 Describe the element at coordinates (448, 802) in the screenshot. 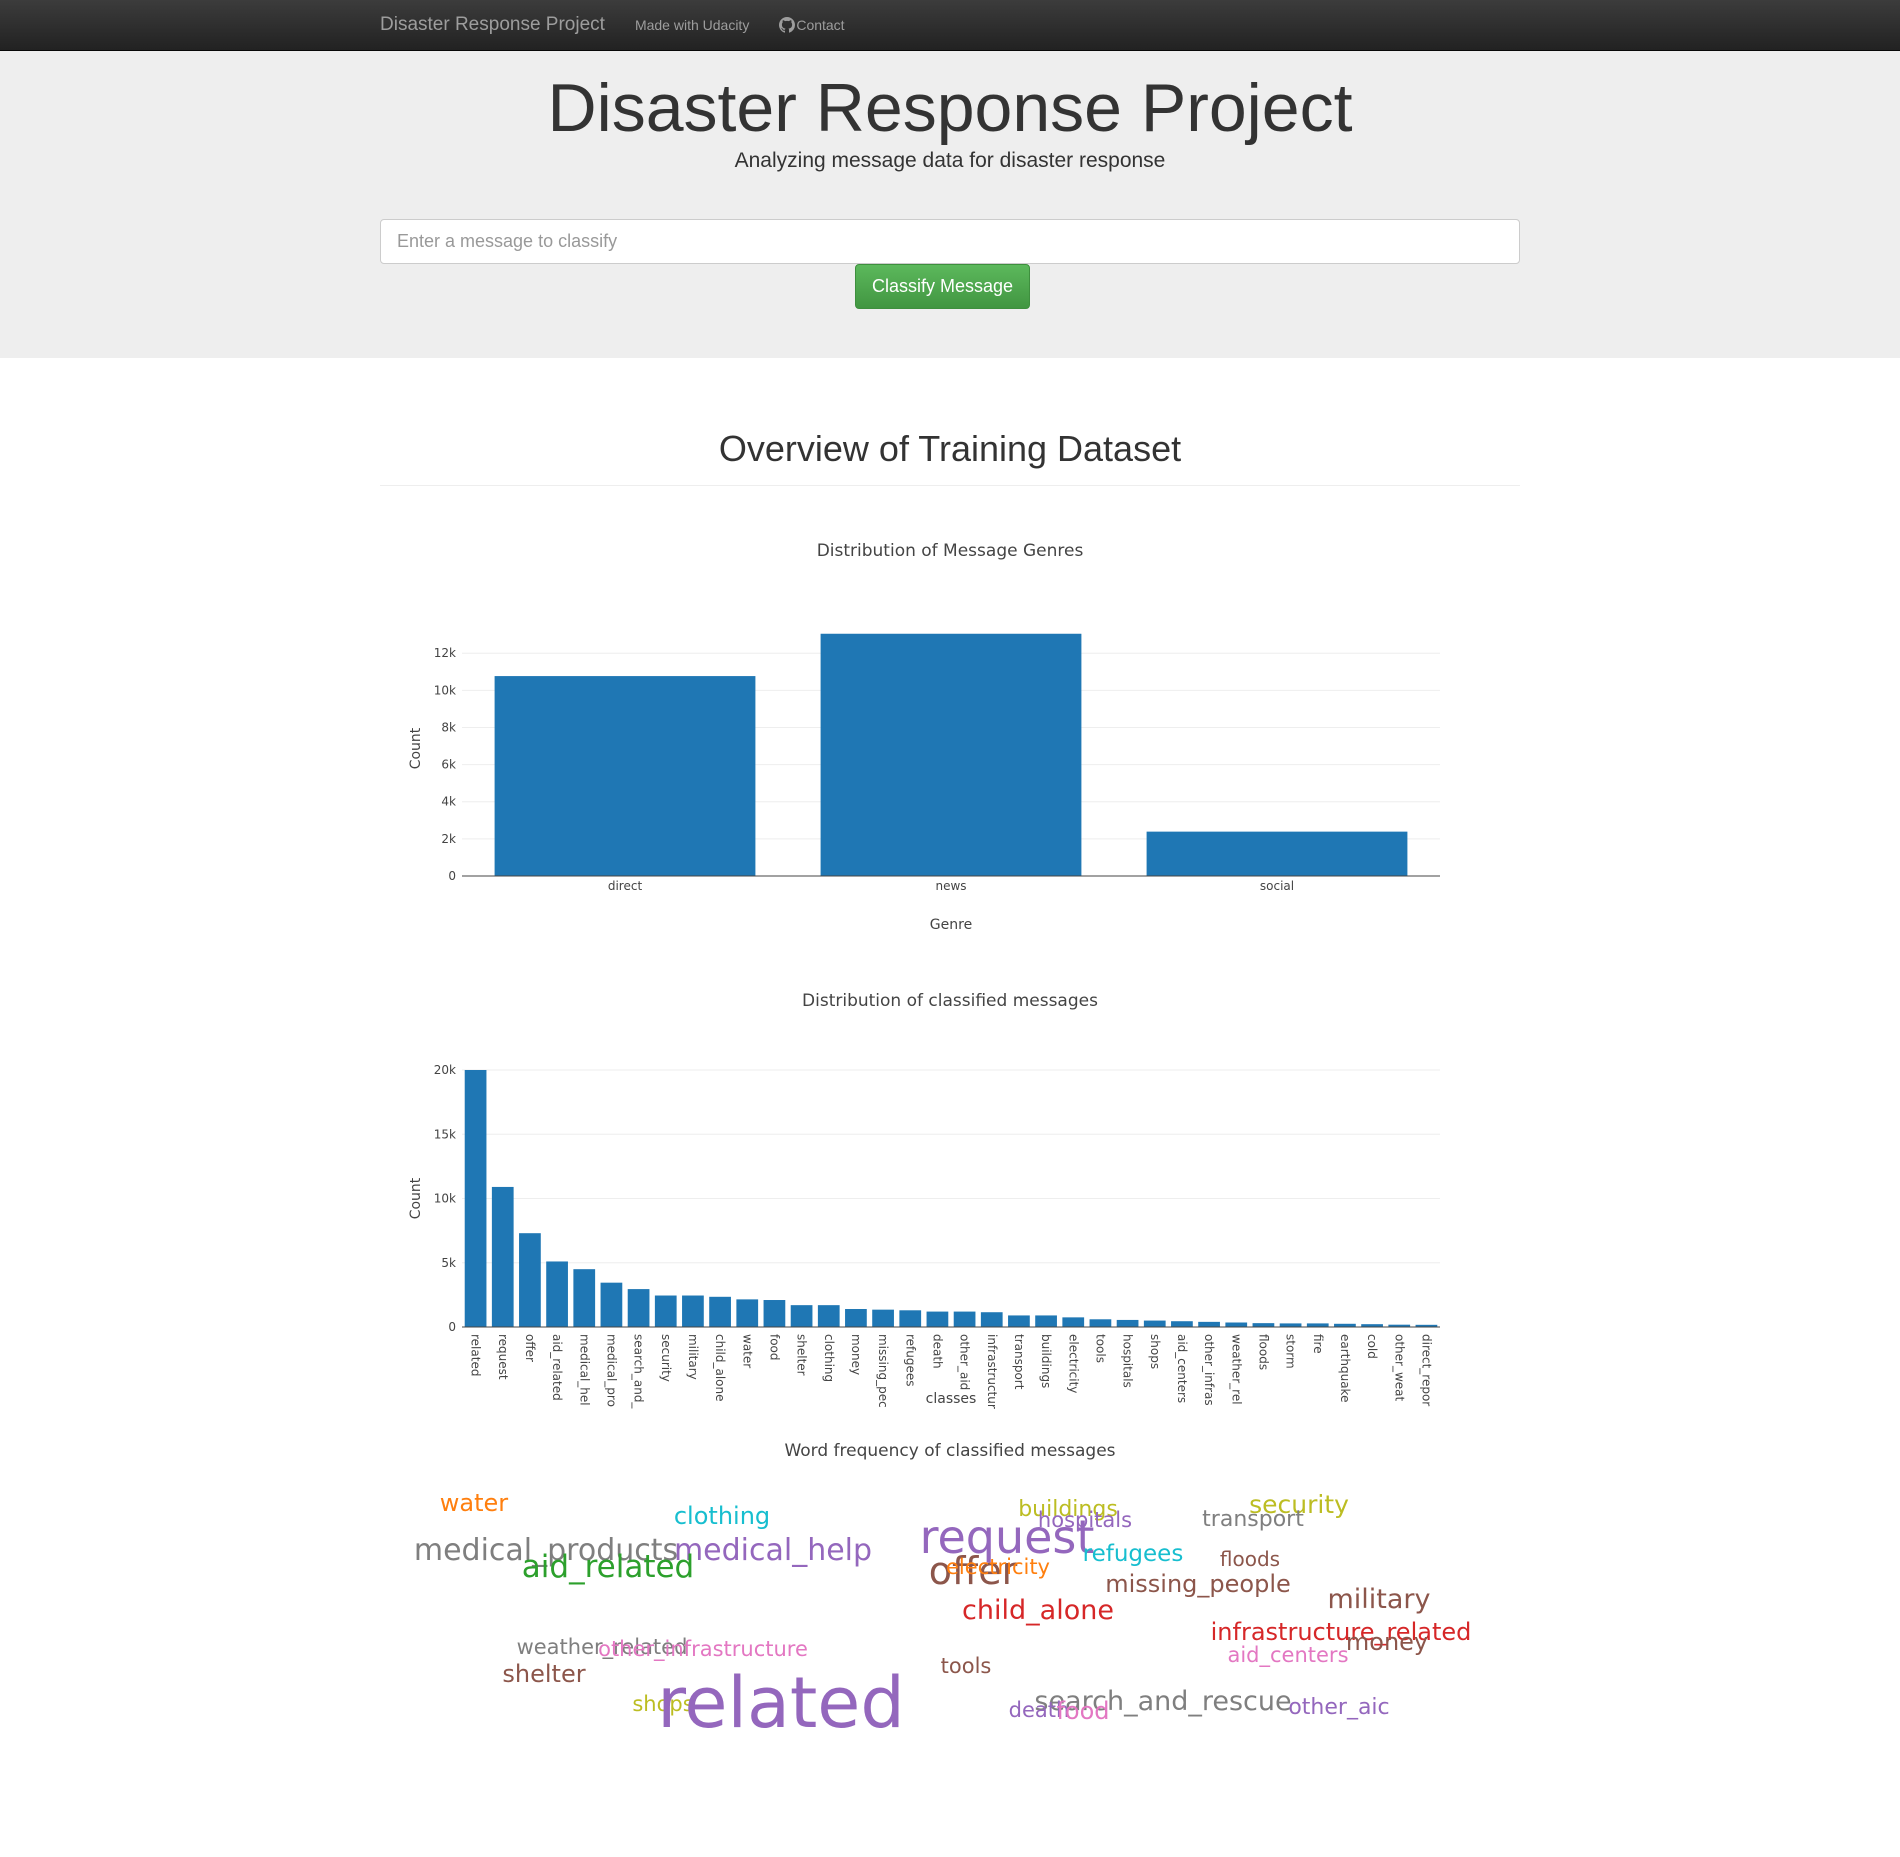

I see `y-tick-label: 4k` at that location.